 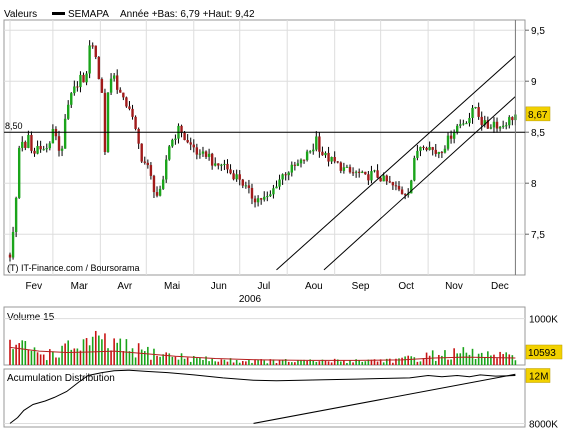 What do you see at coordinates (538, 235) in the screenshot?
I see `price-tick-label: 7,5` at bounding box center [538, 235].